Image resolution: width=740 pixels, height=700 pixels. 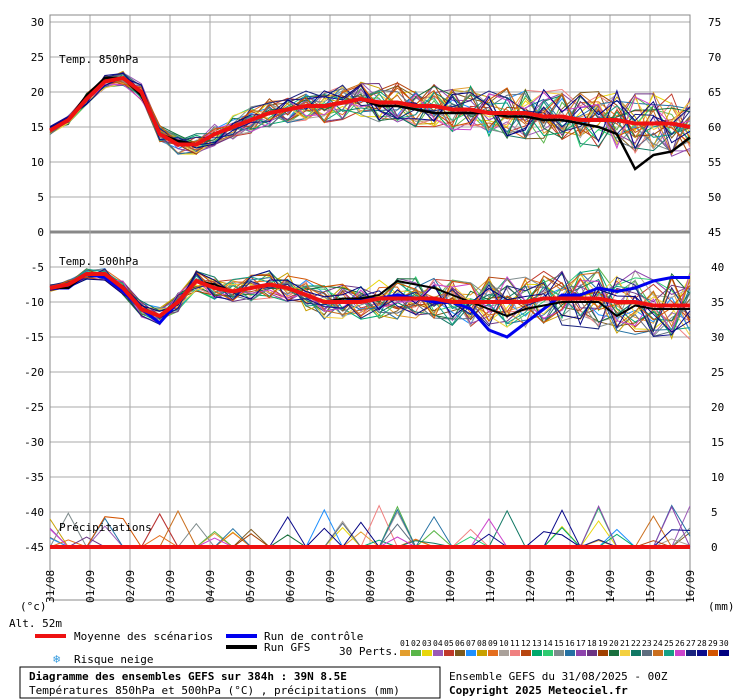 What do you see at coordinates (40, 232) in the screenshot?
I see `left-tick-label: 0` at bounding box center [40, 232].